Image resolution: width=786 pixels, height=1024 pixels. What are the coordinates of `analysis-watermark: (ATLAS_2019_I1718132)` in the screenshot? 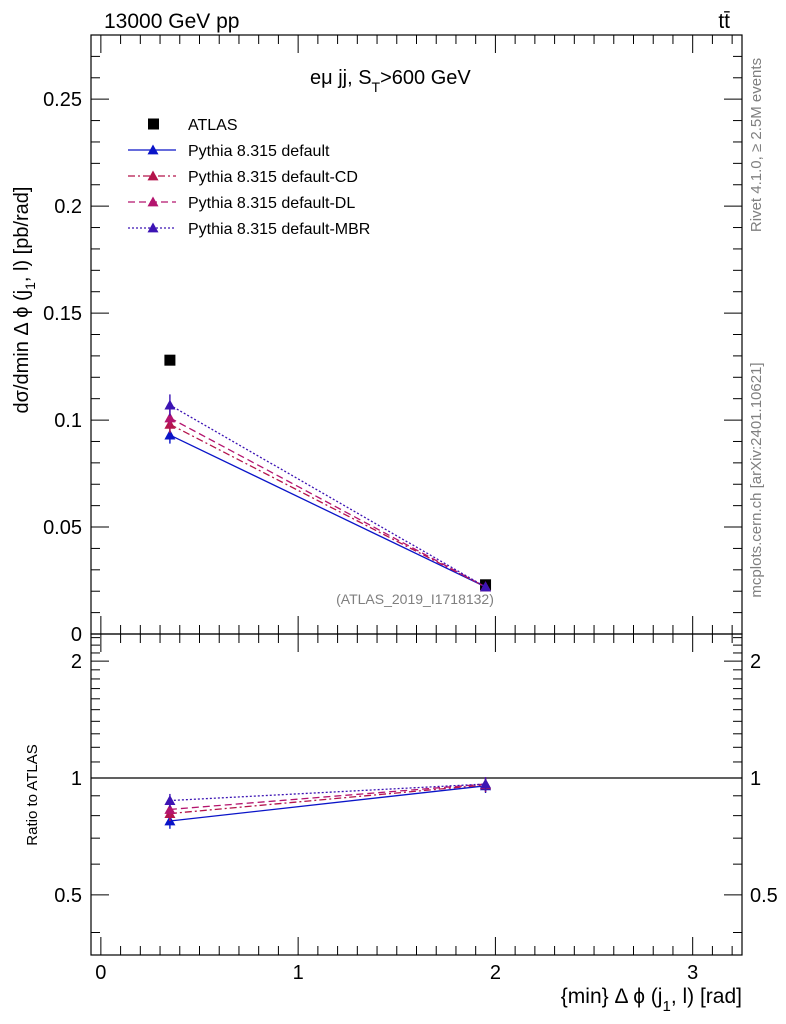 It's located at (415, 599).